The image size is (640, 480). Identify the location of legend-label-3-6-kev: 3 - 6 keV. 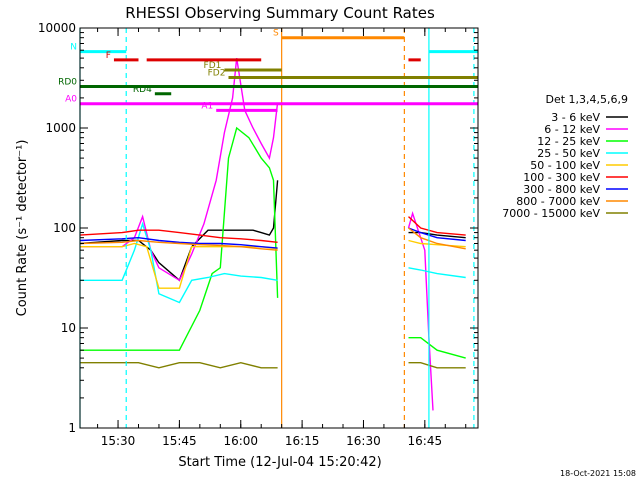
(575, 117).